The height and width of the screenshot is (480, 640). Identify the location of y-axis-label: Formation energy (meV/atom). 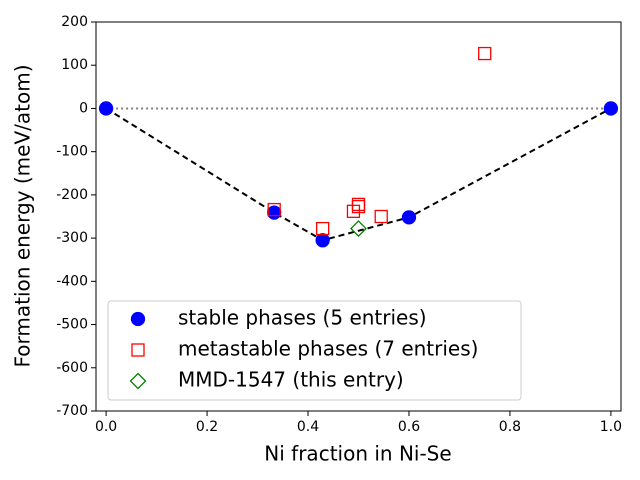
(23, 216).